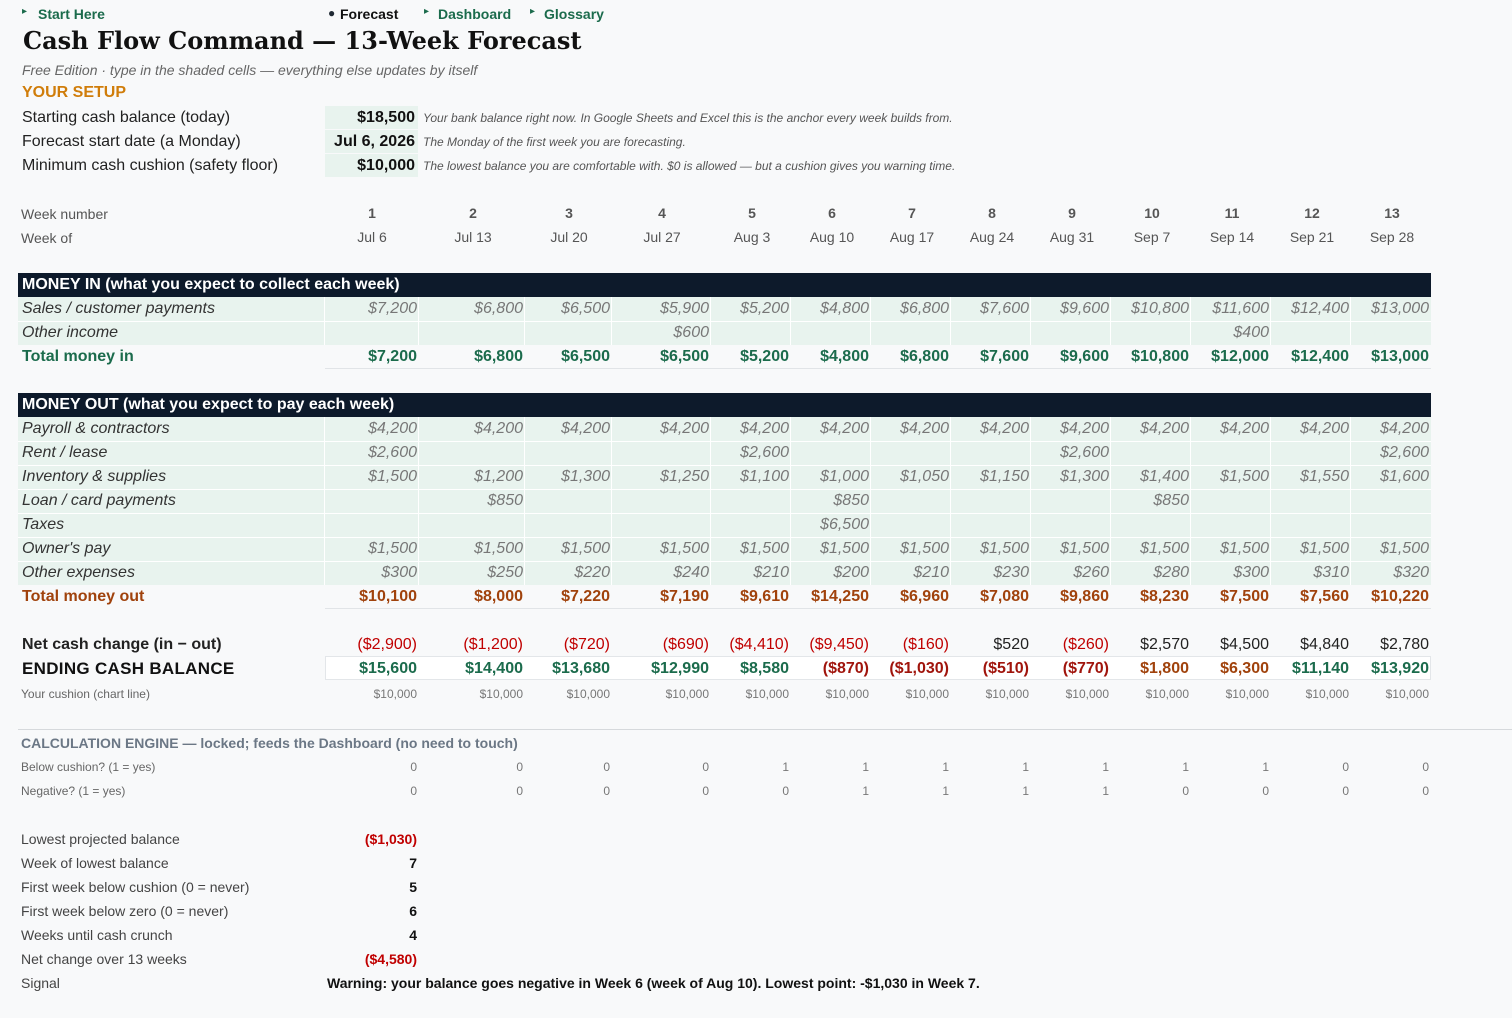  I want to click on nav-glossary-link: Glossary, so click(574, 14).